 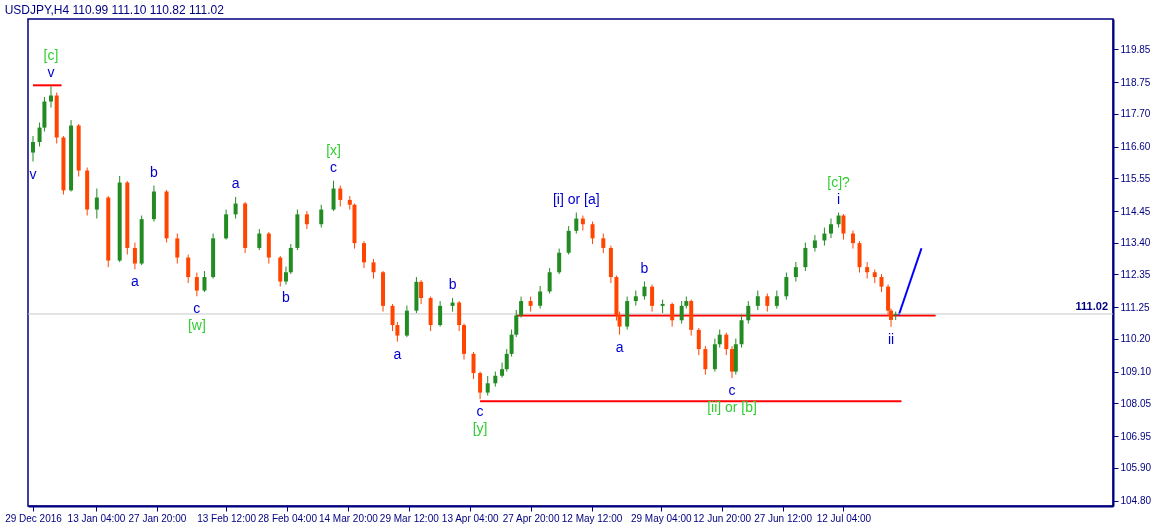 I want to click on x-tick-label: 27 Jan 20:00, so click(x=157, y=518).